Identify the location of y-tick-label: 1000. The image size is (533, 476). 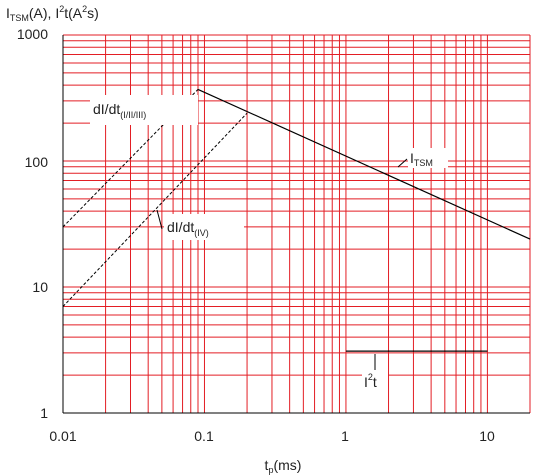
(32, 34).